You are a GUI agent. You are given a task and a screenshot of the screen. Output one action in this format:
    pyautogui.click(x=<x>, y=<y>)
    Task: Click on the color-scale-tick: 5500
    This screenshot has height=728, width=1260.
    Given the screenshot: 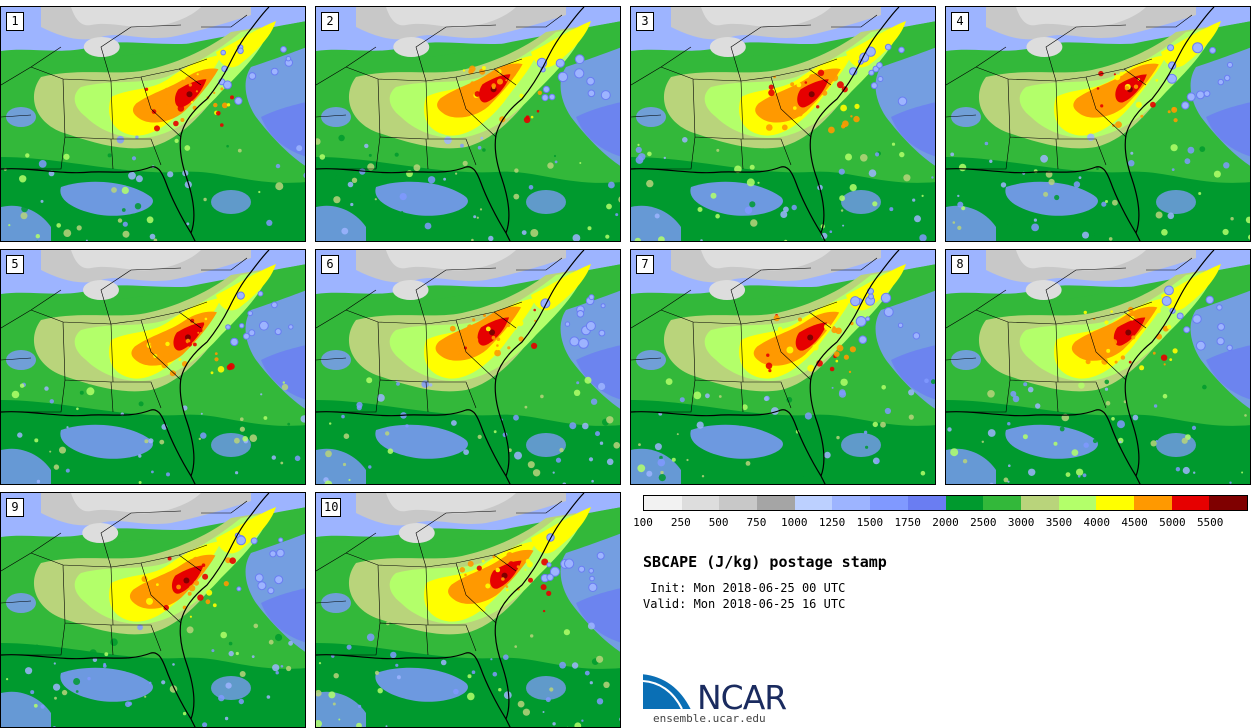 What is the action you would take?
    pyautogui.click(x=1210, y=522)
    